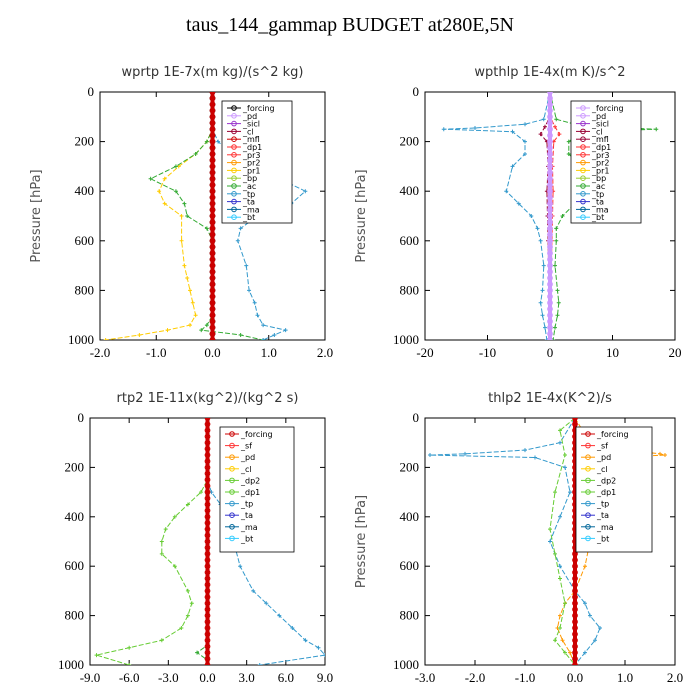  What do you see at coordinates (248, 202) in the screenshot?
I see `legend-label: _ta` at bounding box center [248, 202].